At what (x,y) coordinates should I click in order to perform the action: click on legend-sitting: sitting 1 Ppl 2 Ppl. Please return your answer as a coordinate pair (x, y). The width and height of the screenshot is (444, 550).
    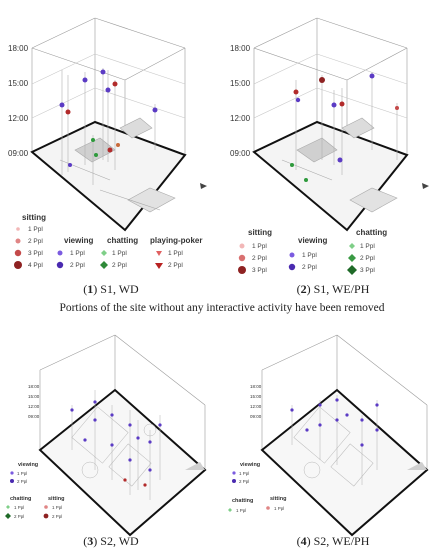
    Looking at the image, I should click on (54, 507).